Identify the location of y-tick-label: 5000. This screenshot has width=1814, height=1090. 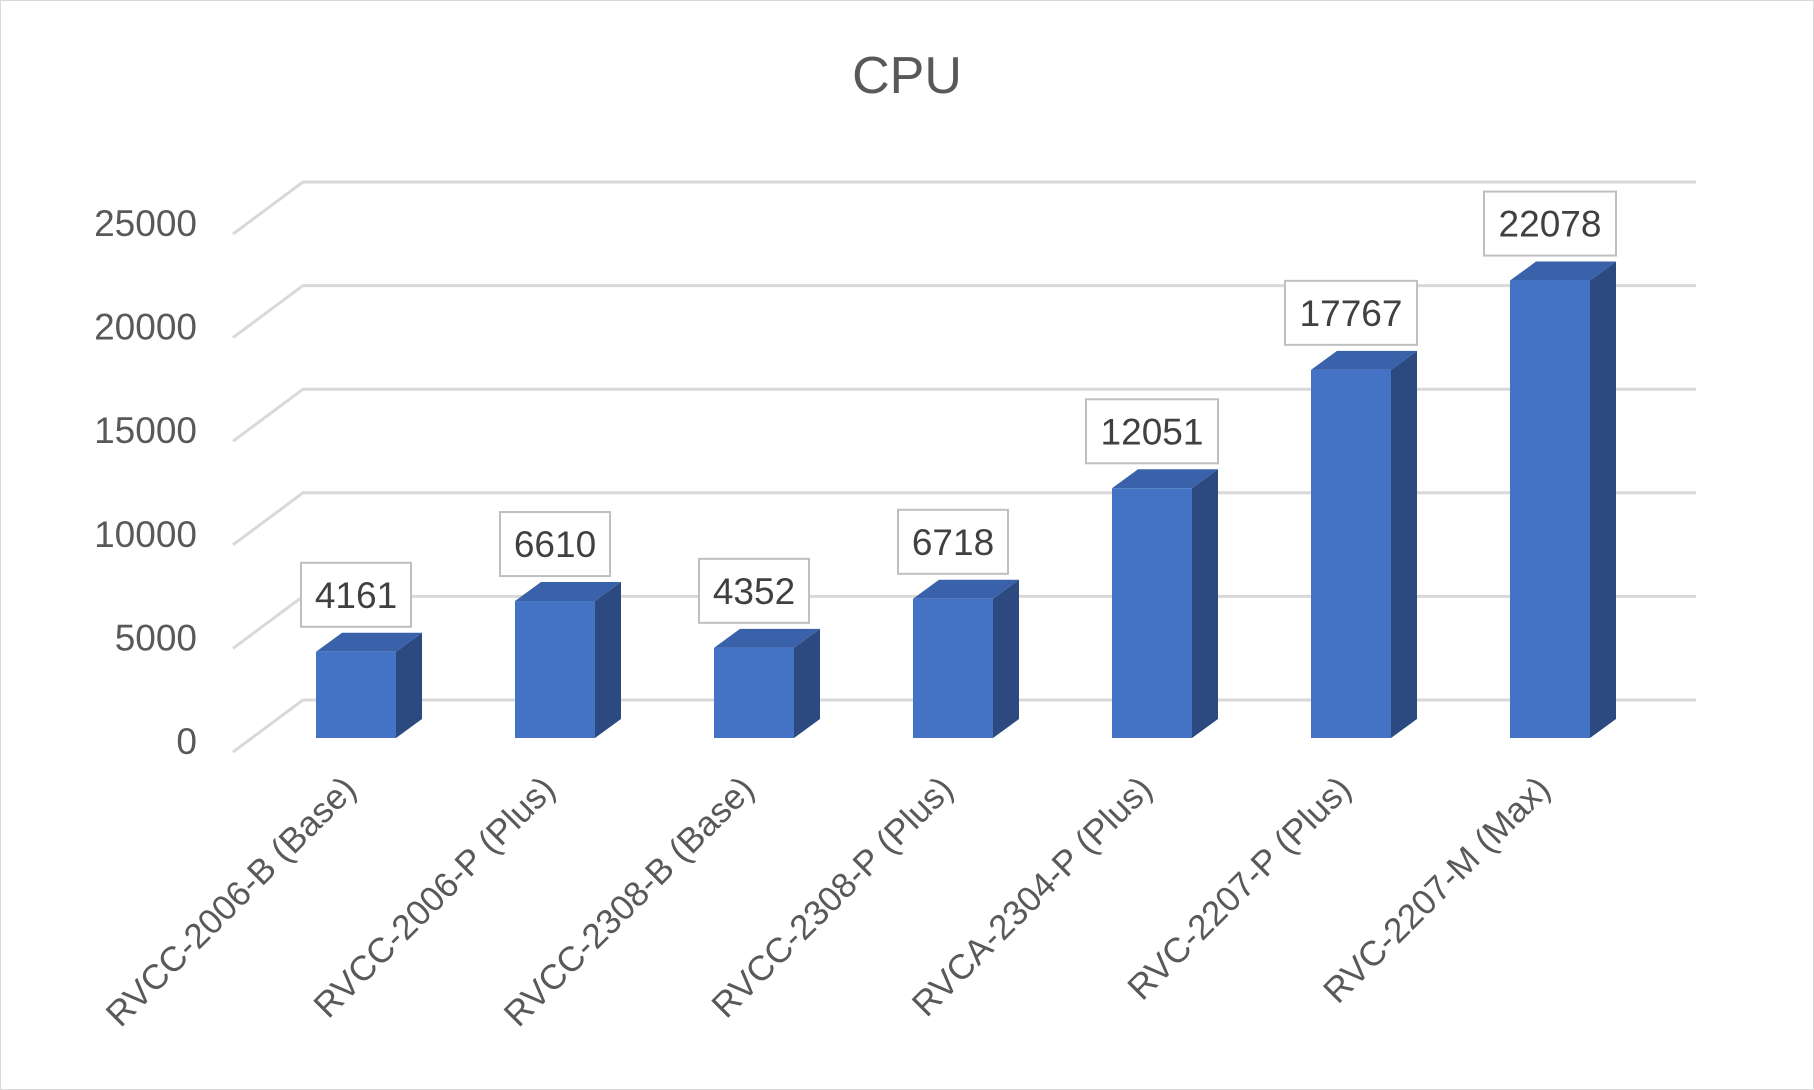
(156, 637).